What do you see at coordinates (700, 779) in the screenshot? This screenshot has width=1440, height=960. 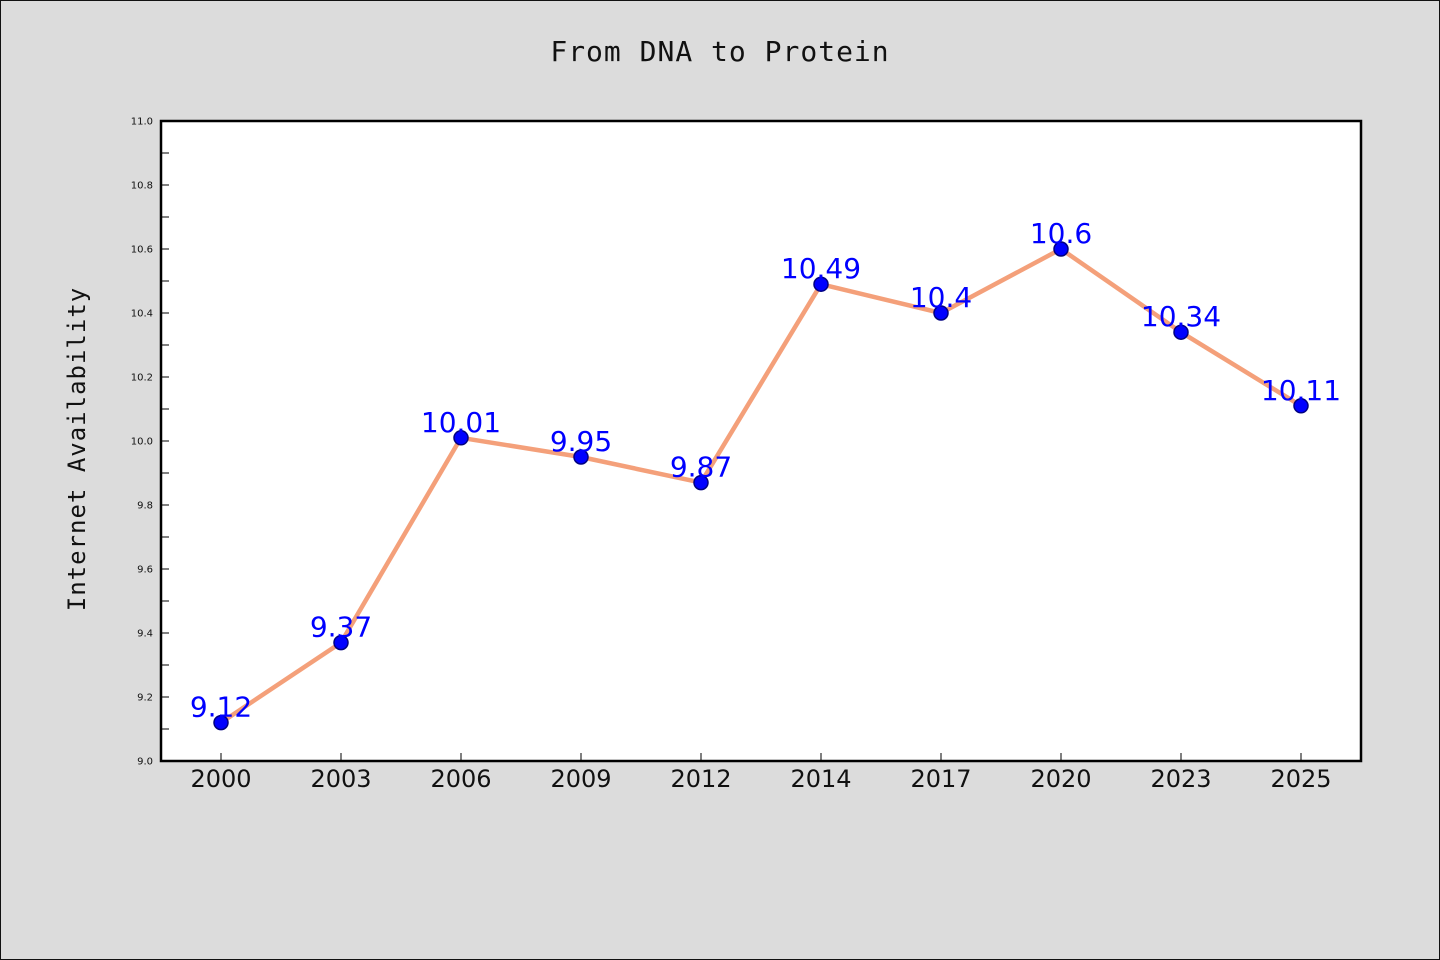 I see `x-tick-label: 2012` at bounding box center [700, 779].